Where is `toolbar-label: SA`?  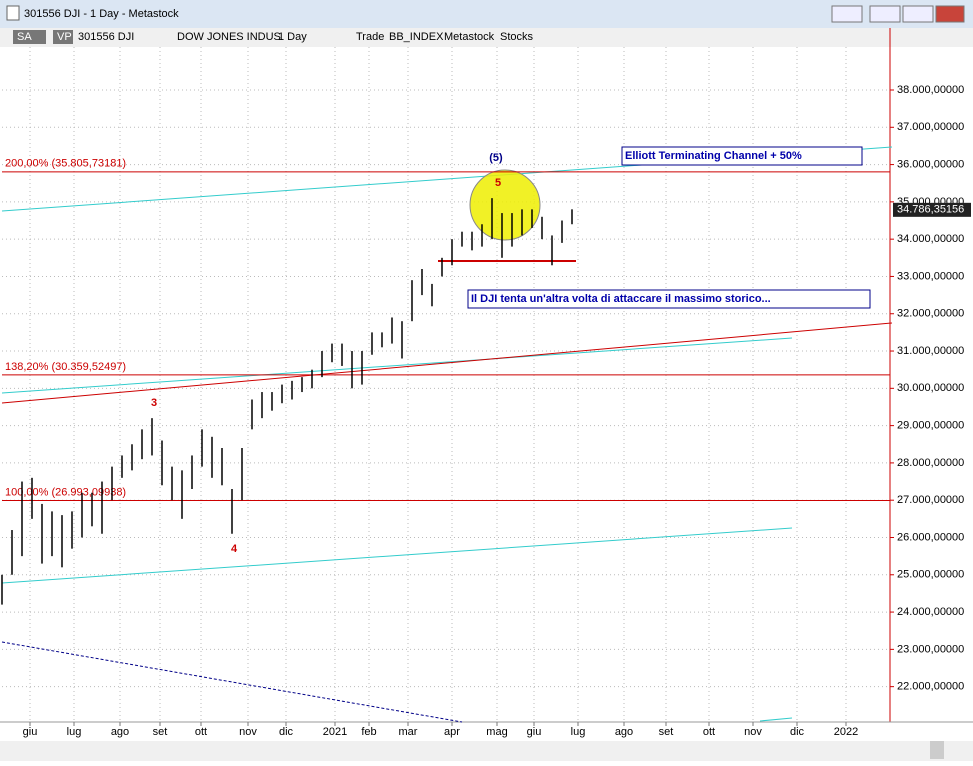
toolbar-label: SA is located at coordinates (24, 37).